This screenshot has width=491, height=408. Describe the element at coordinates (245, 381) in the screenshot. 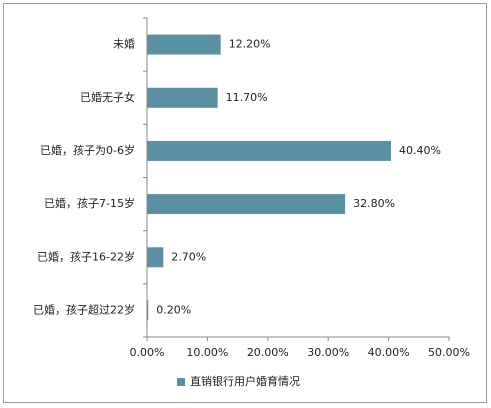

I see `legend-label: 直销银行用户婚育情况` at that location.